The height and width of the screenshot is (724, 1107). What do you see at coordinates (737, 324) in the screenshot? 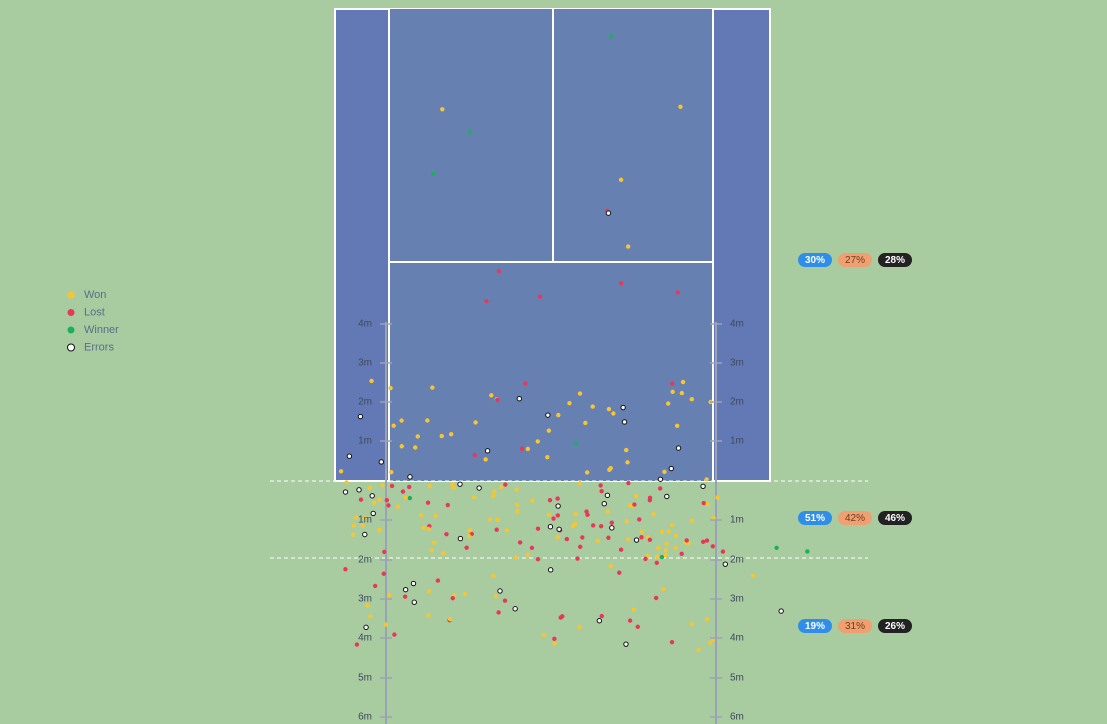
I see `scale-label: 4m` at bounding box center [737, 324].